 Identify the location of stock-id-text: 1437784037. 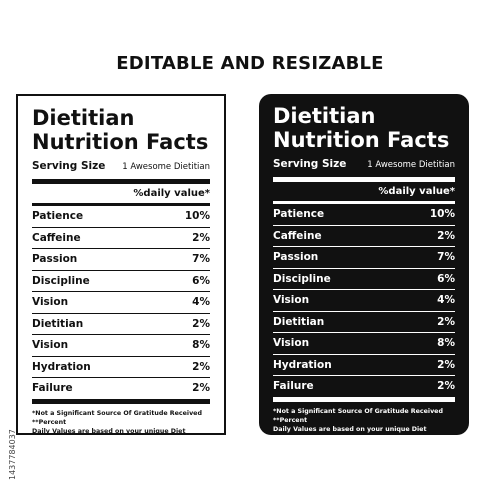
(12, 454).